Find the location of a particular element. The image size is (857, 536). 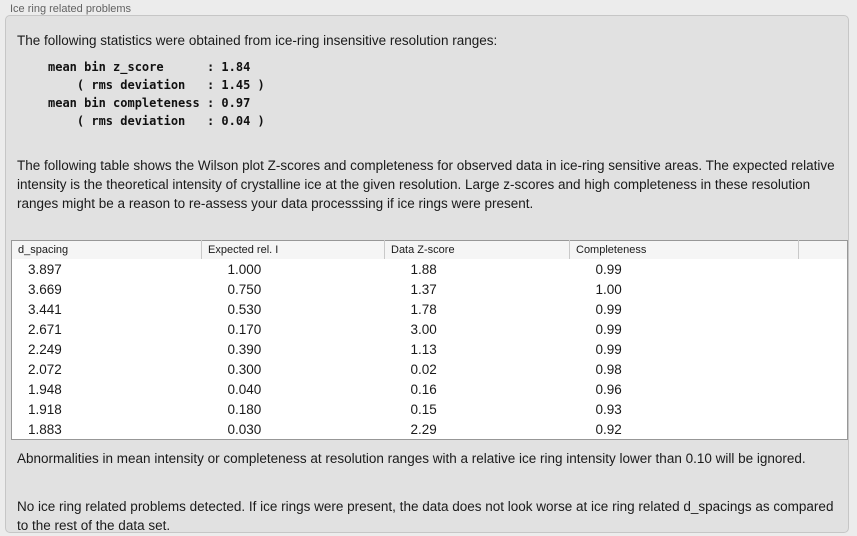

table-cell: 3.897 is located at coordinates (45, 269).